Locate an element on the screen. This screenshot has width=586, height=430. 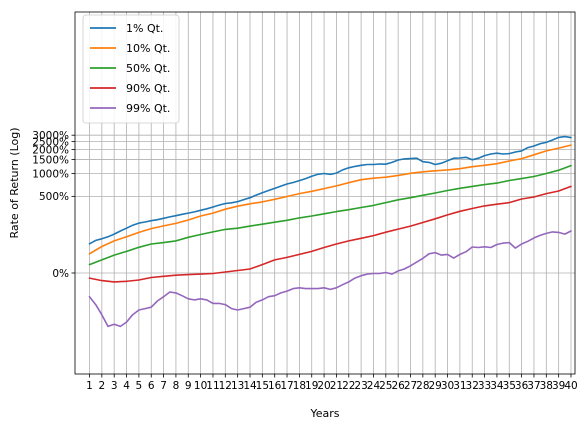
x-tick-label: 19 is located at coordinates (311, 386).